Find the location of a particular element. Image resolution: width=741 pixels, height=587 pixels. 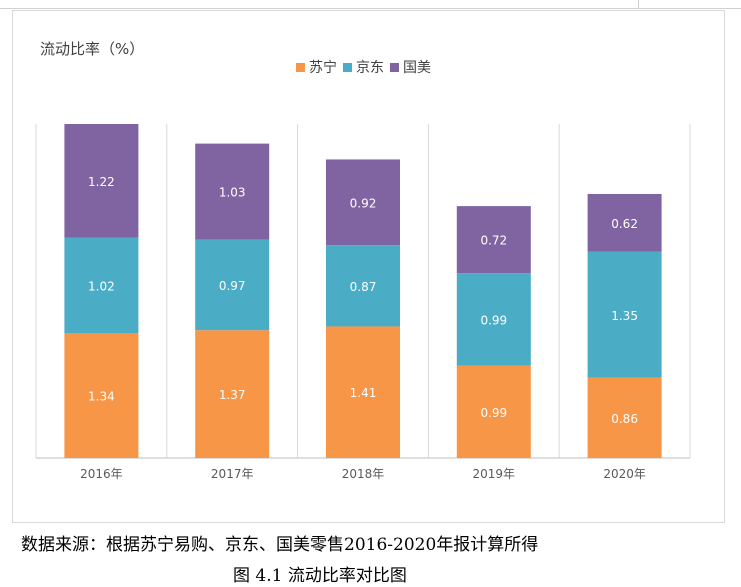

data-label: 0.72 is located at coordinates (493, 241).